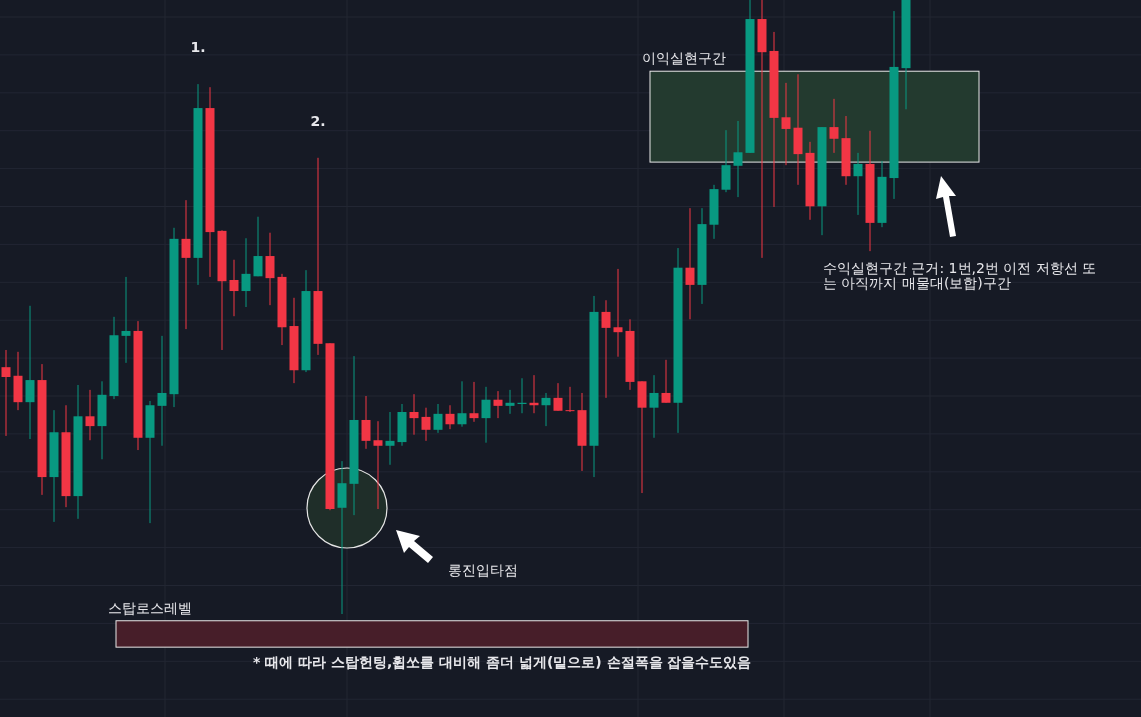 The height and width of the screenshot is (717, 1141). Describe the element at coordinates (502, 662) in the screenshot. I see `text: * 때에 따라 스탑헌팅,휩쏘를 대비해 좀더 넓게(밑으로) 손절폭을 잡을수도있음` at that location.